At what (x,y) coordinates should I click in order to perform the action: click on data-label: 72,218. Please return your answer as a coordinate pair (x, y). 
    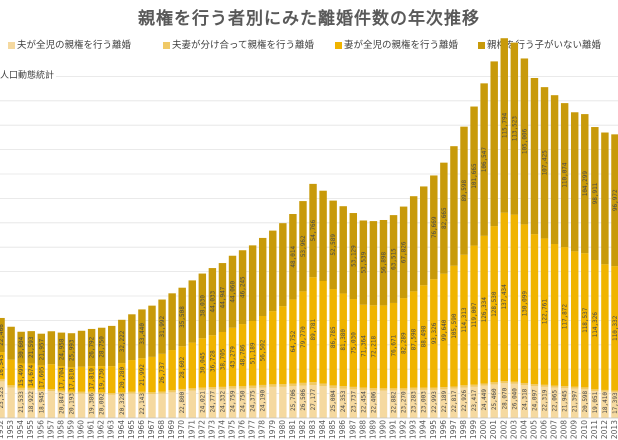
    Looking at the image, I should click on (373, 347).